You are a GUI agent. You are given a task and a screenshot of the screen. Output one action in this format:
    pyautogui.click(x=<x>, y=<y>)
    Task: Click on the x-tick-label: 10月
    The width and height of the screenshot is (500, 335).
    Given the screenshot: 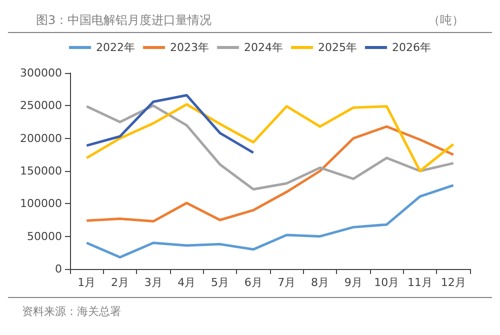 What is the action you would take?
    pyautogui.click(x=387, y=282)
    